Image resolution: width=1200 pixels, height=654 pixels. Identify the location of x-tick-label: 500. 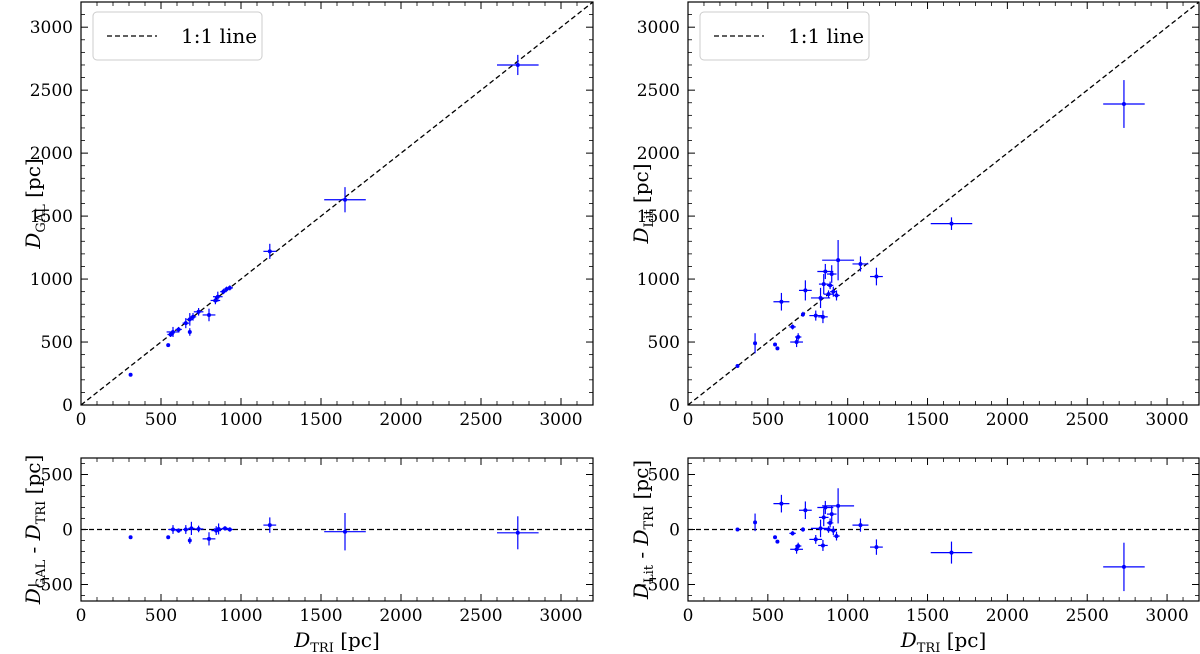
(161, 616).